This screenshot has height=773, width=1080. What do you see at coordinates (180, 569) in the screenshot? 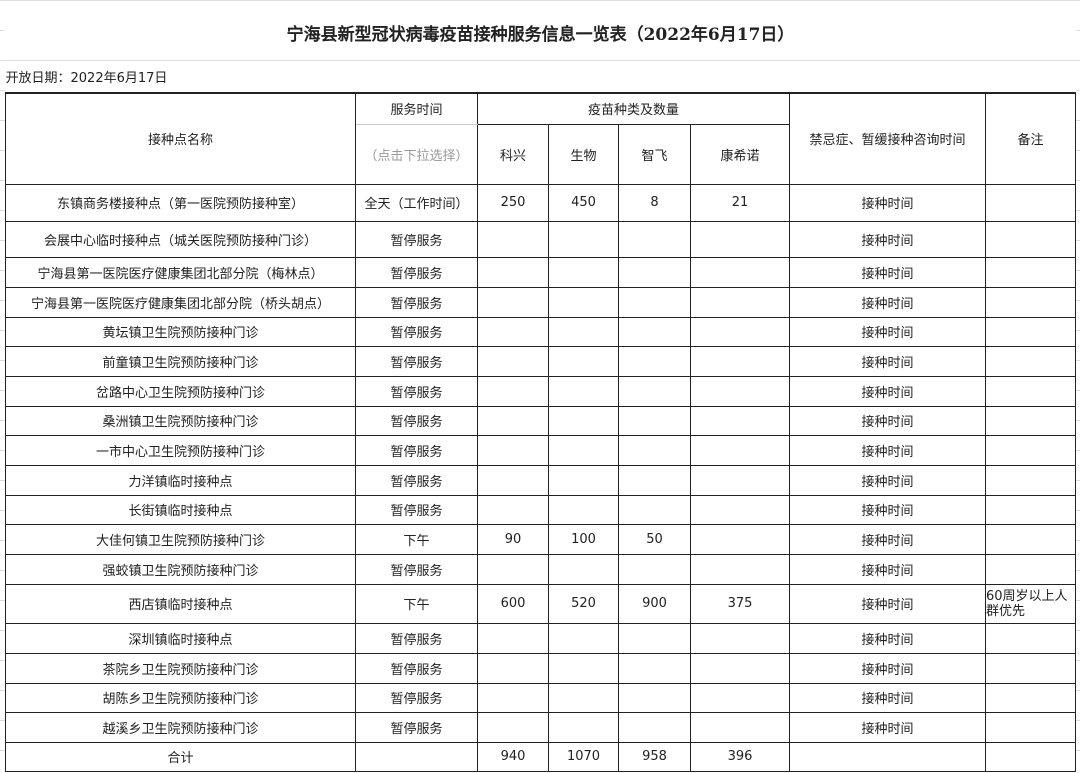
I see `cell-site: 强蛟镇卫生院预防接种门诊` at bounding box center [180, 569].